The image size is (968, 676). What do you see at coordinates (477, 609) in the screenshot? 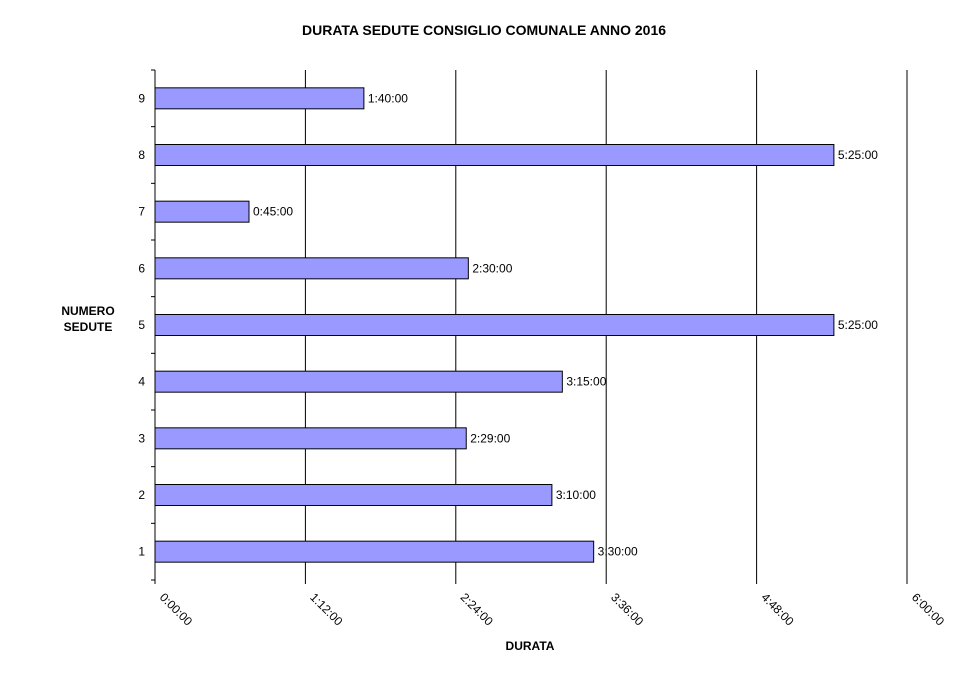
I see `x-tick-label: 2:24:00` at bounding box center [477, 609].